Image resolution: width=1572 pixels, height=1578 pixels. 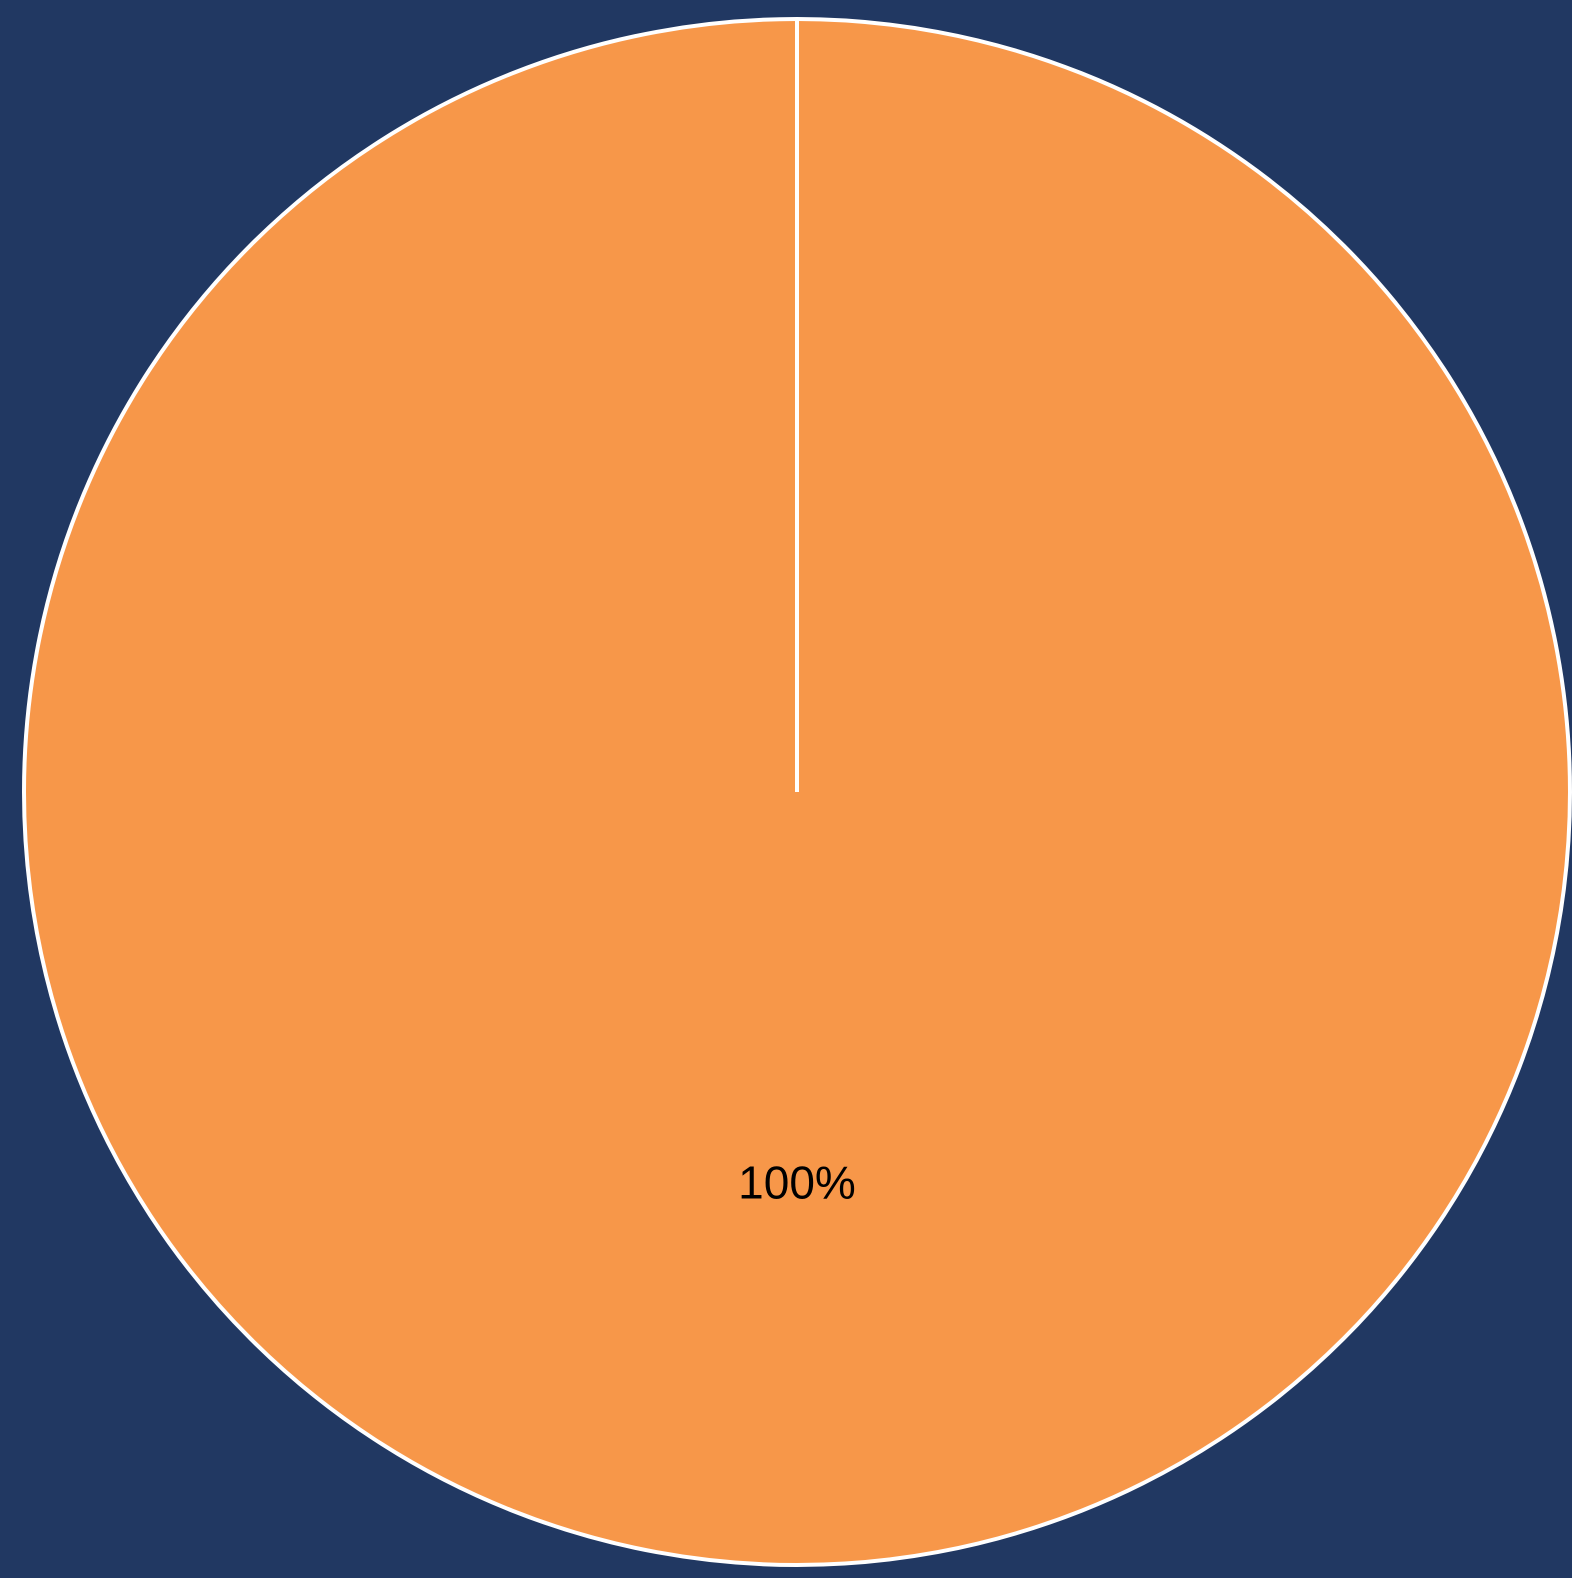 I want to click on pie-data-label-0: 100%, so click(x=797, y=1182).